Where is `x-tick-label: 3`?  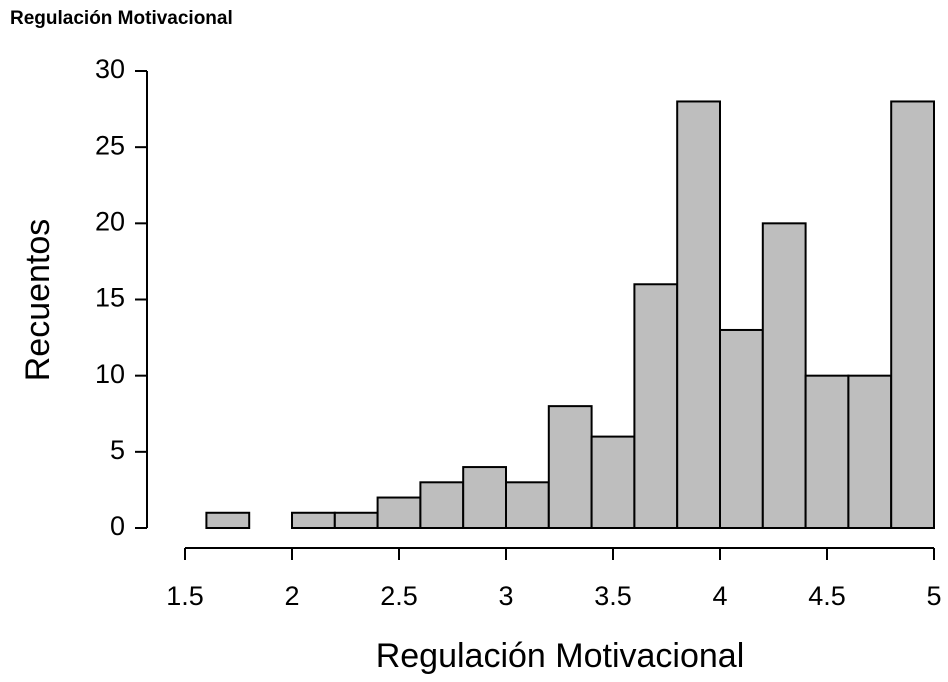 x-tick-label: 3 is located at coordinates (505, 596).